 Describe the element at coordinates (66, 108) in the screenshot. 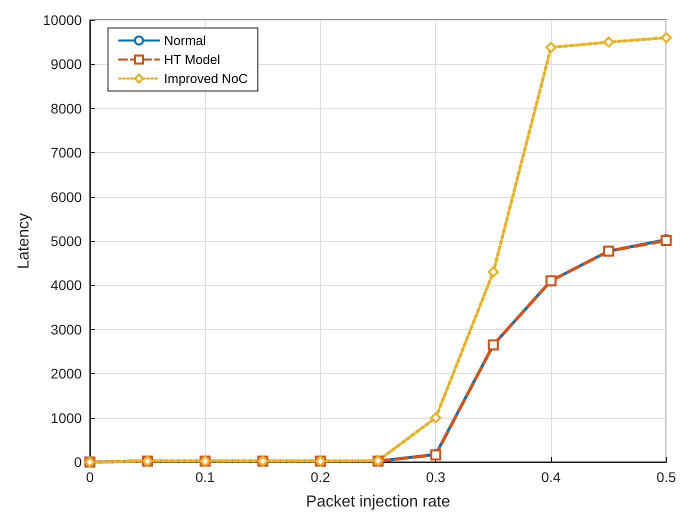

I see `y-tick-label: 8000` at that location.